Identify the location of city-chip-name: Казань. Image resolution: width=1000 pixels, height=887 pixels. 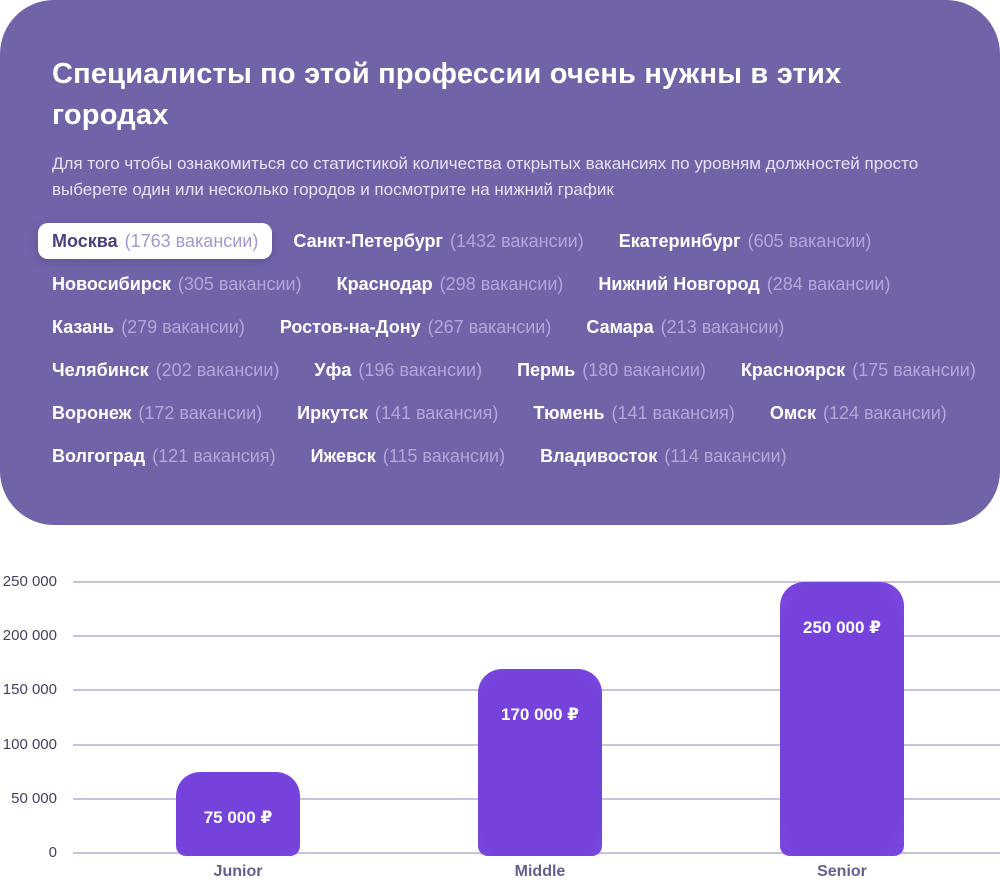
(83, 326).